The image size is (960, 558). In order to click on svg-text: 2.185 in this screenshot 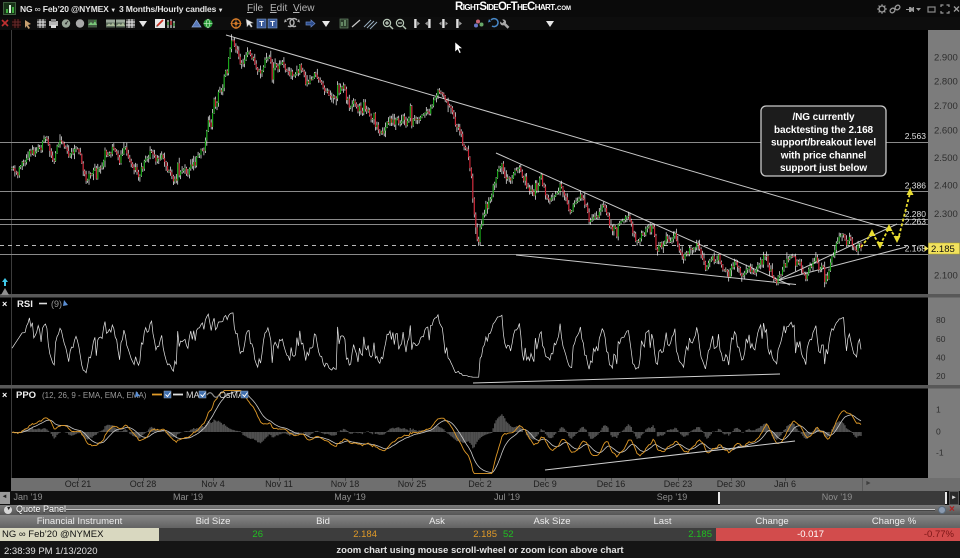, I will do `click(943, 249)`.